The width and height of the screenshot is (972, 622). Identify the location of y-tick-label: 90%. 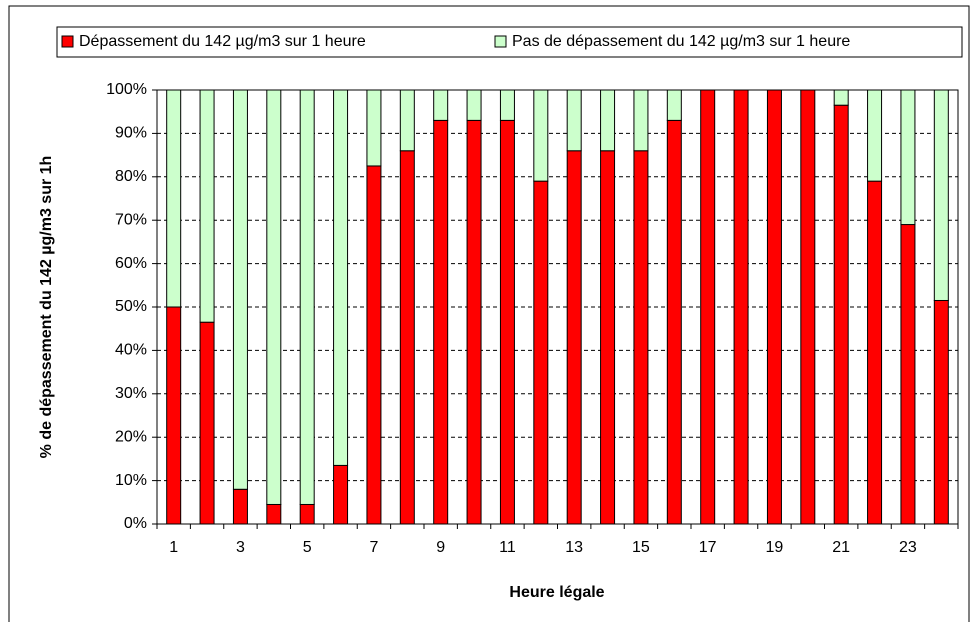
(131, 133).